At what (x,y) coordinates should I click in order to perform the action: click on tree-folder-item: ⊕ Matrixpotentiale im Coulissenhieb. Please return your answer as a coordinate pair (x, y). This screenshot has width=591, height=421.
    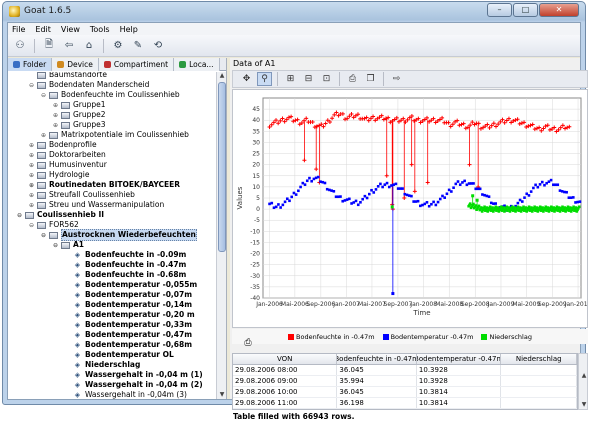
    Looking at the image, I should click on (114, 135).